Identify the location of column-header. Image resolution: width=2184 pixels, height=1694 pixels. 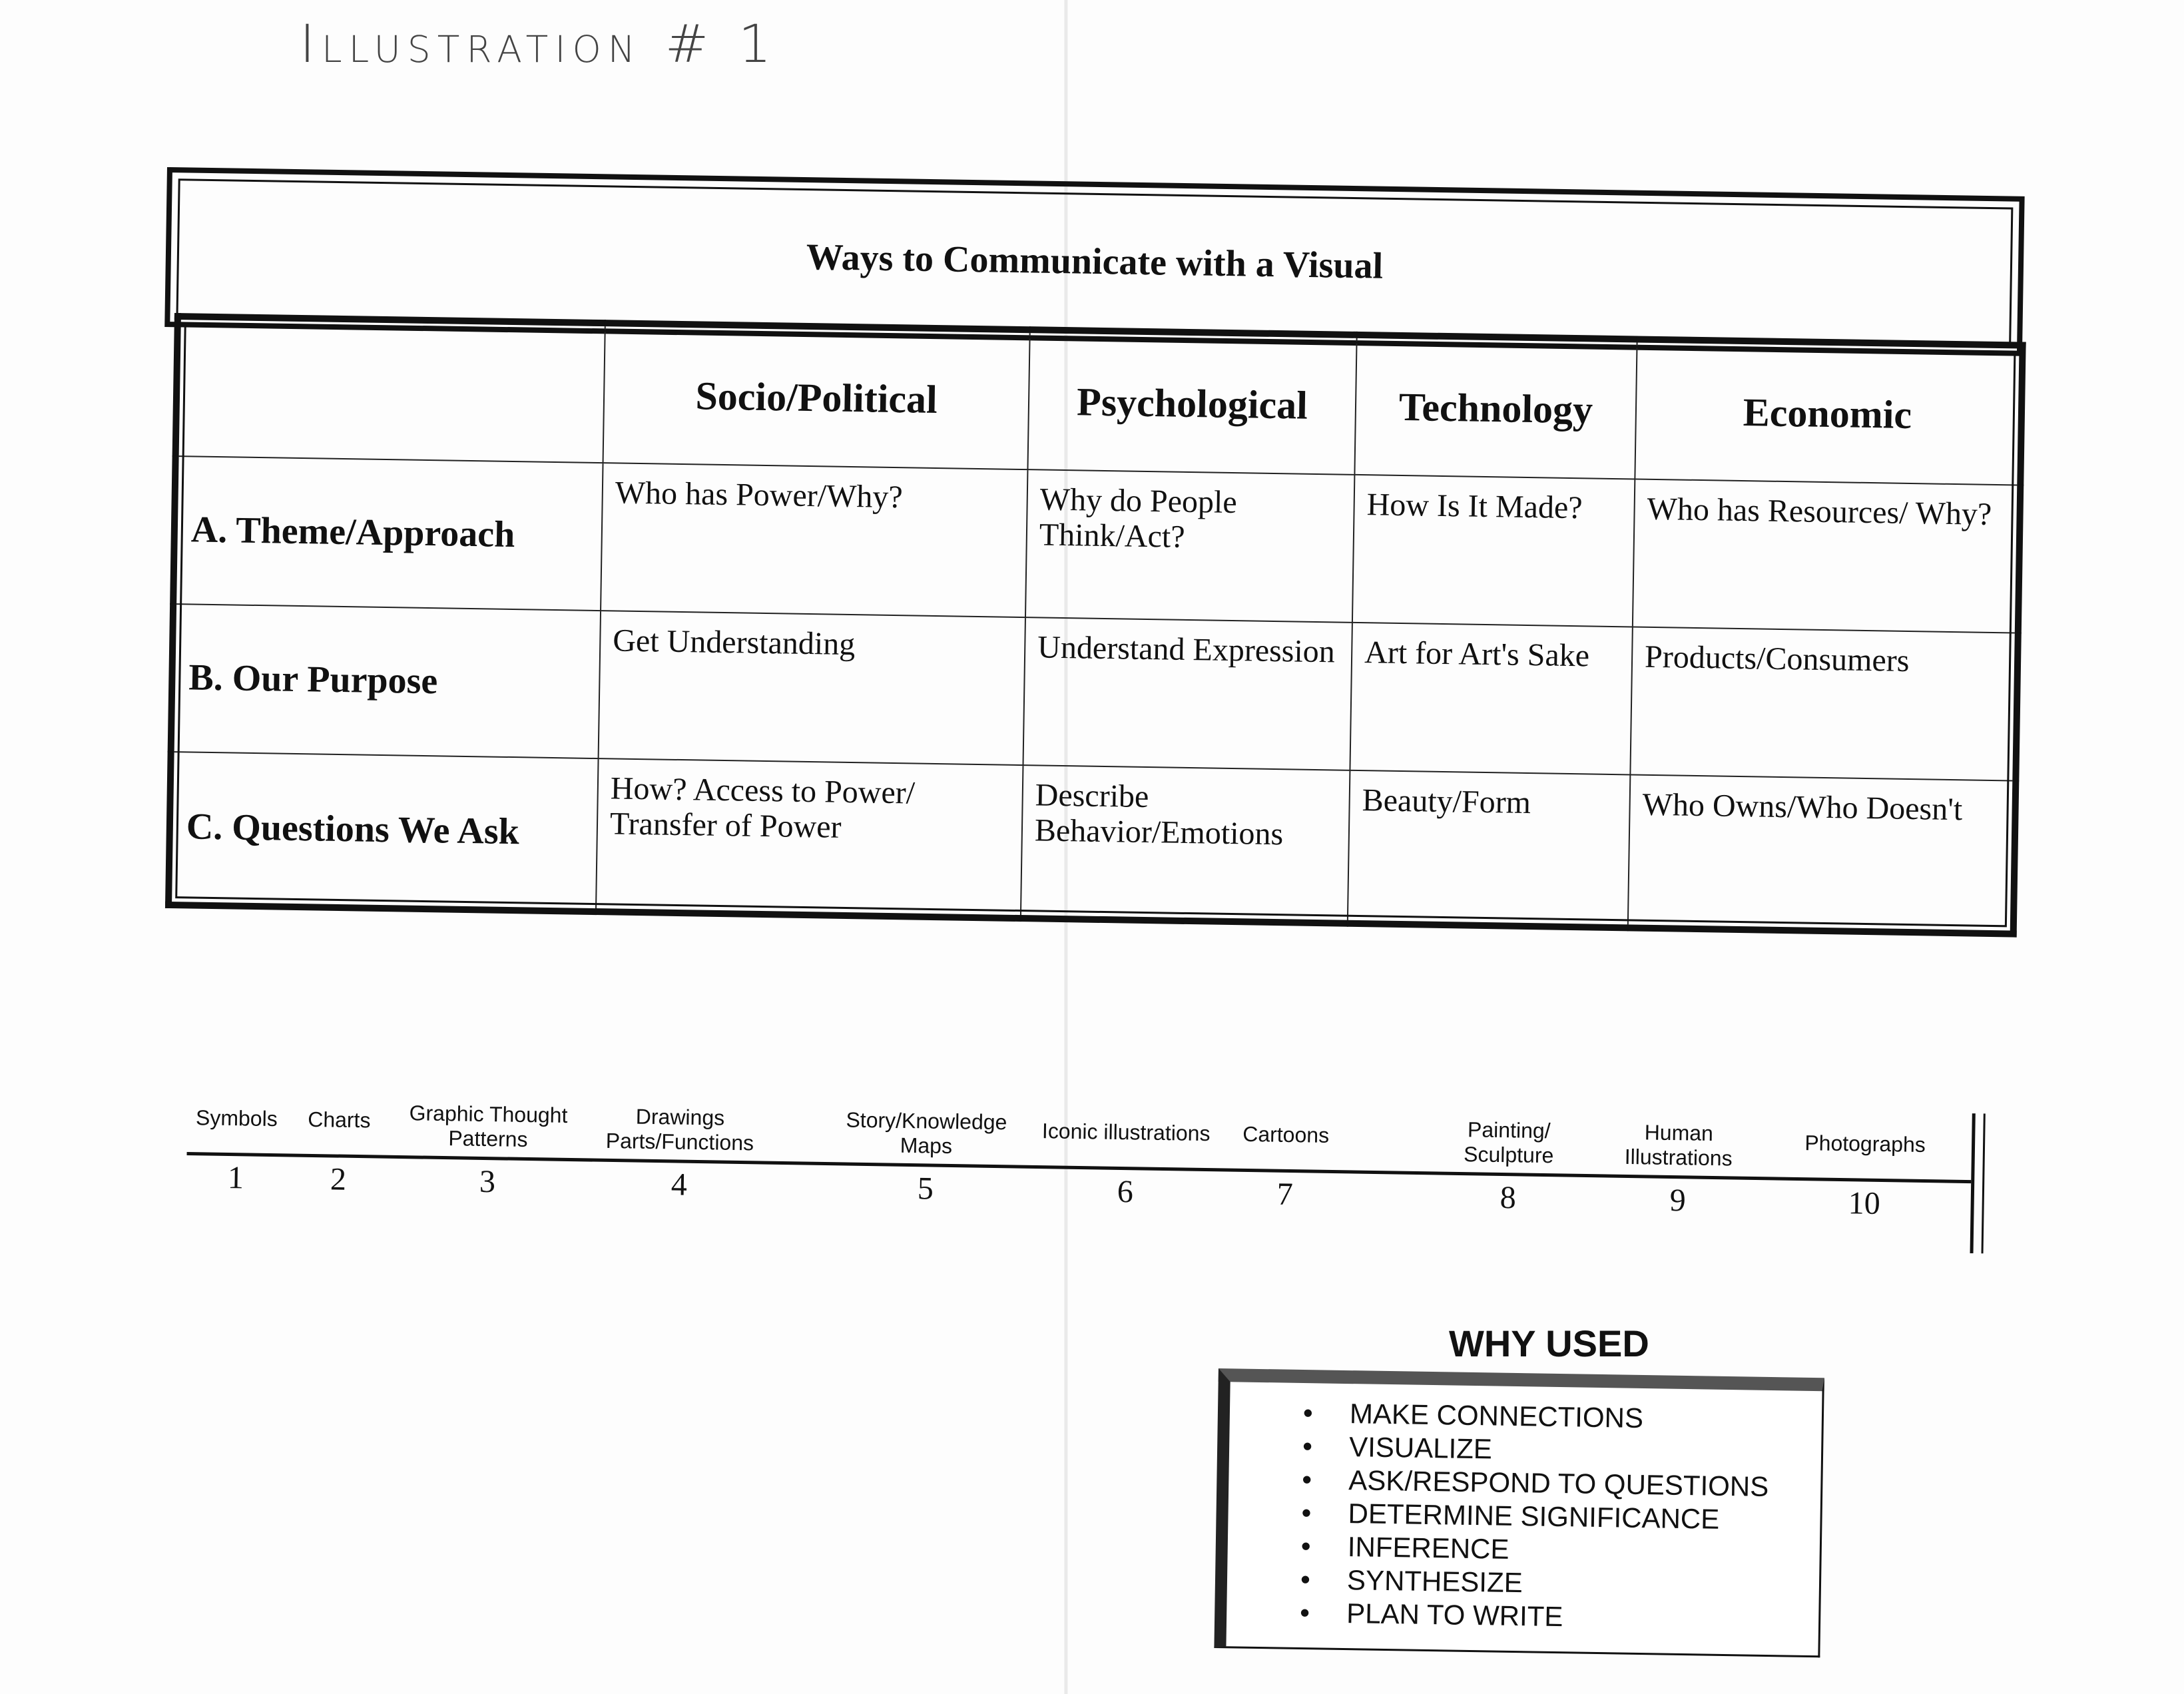
(390, 389).